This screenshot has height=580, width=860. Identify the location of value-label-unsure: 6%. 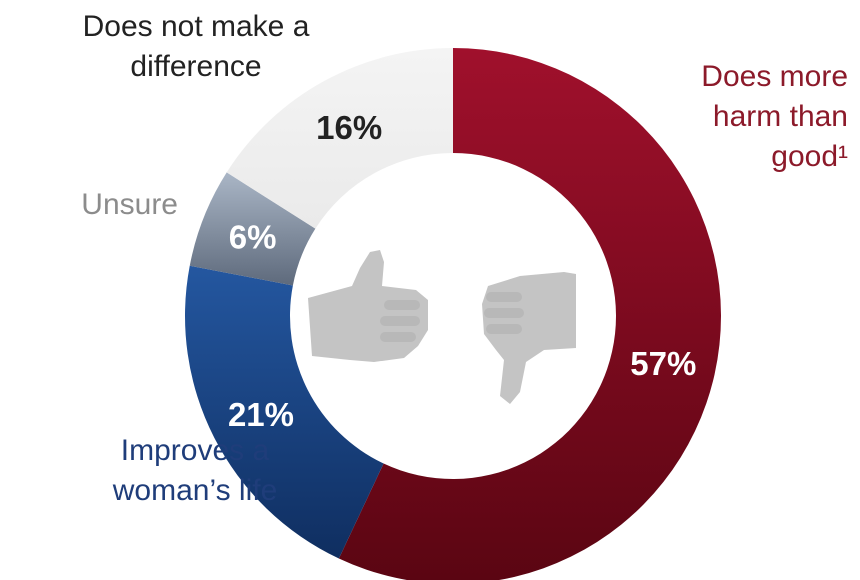
(253, 237).